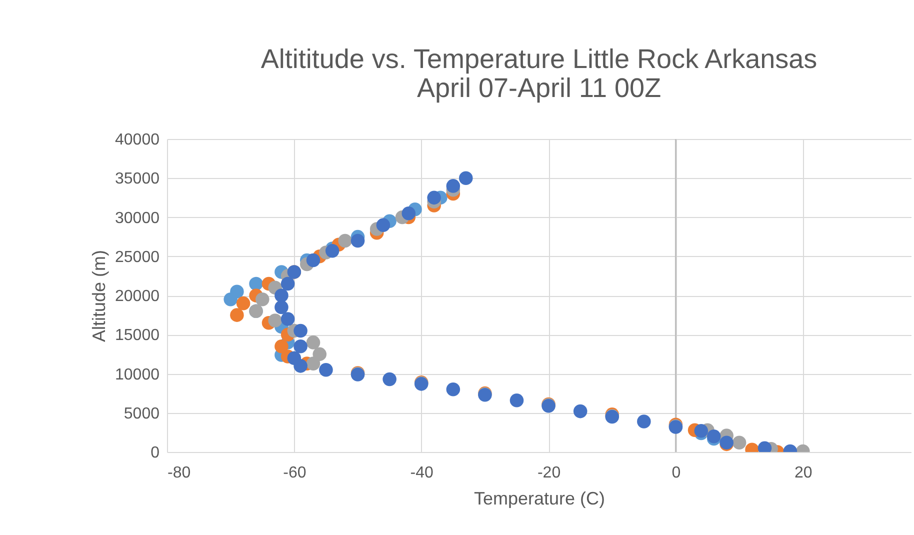  What do you see at coordinates (137, 335) in the screenshot?
I see `y-tick-label: 15000` at bounding box center [137, 335].